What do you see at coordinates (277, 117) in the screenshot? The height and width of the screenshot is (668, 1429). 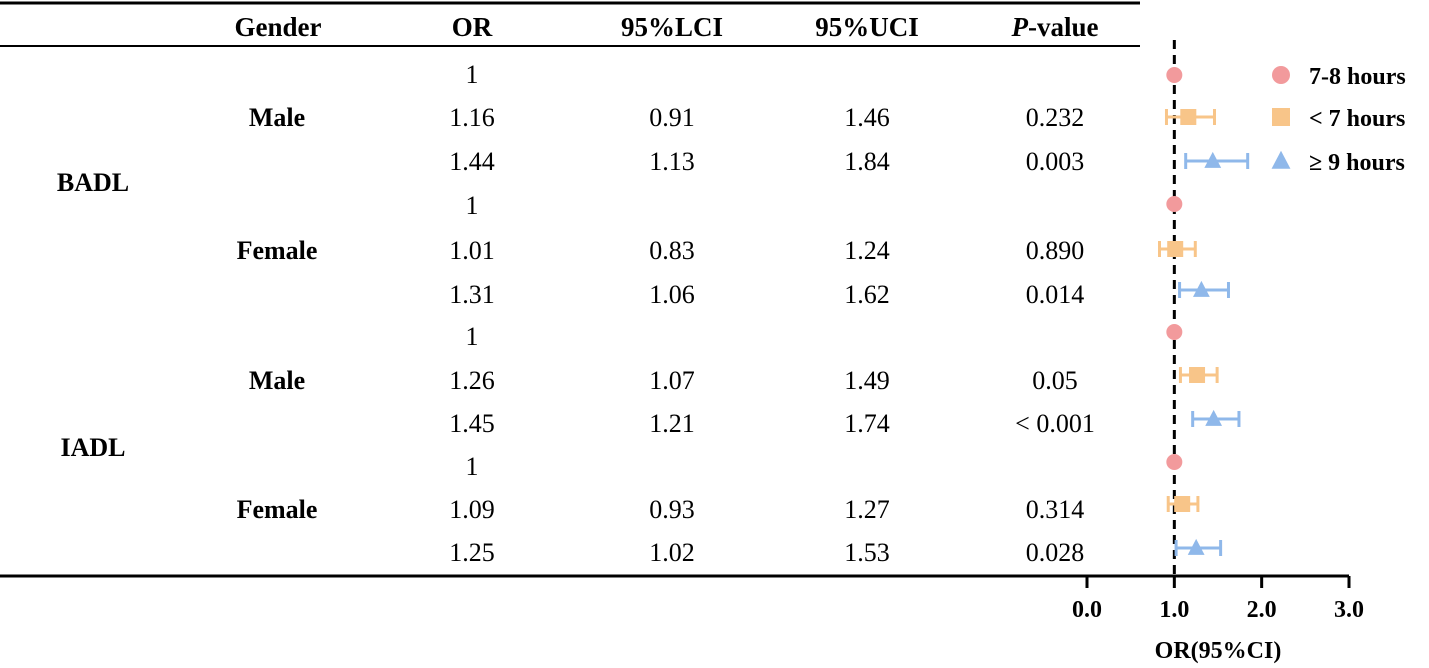 I see `gender-label-badl-male: Male` at bounding box center [277, 117].